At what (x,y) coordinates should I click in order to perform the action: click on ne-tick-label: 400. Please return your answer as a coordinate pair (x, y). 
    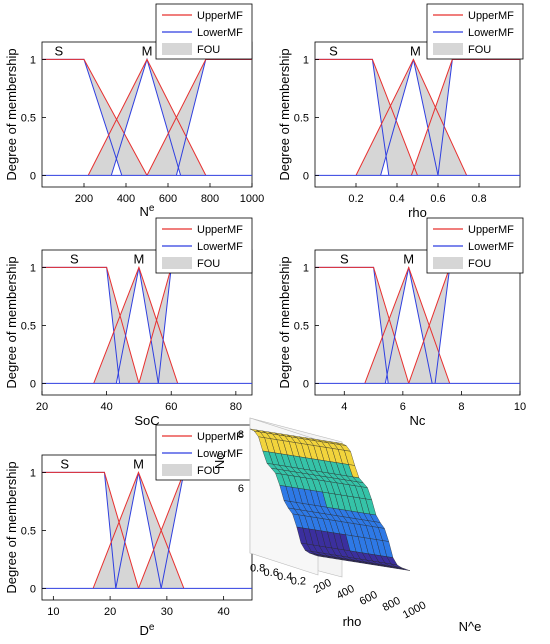
    Looking at the image, I should click on (346, 592).